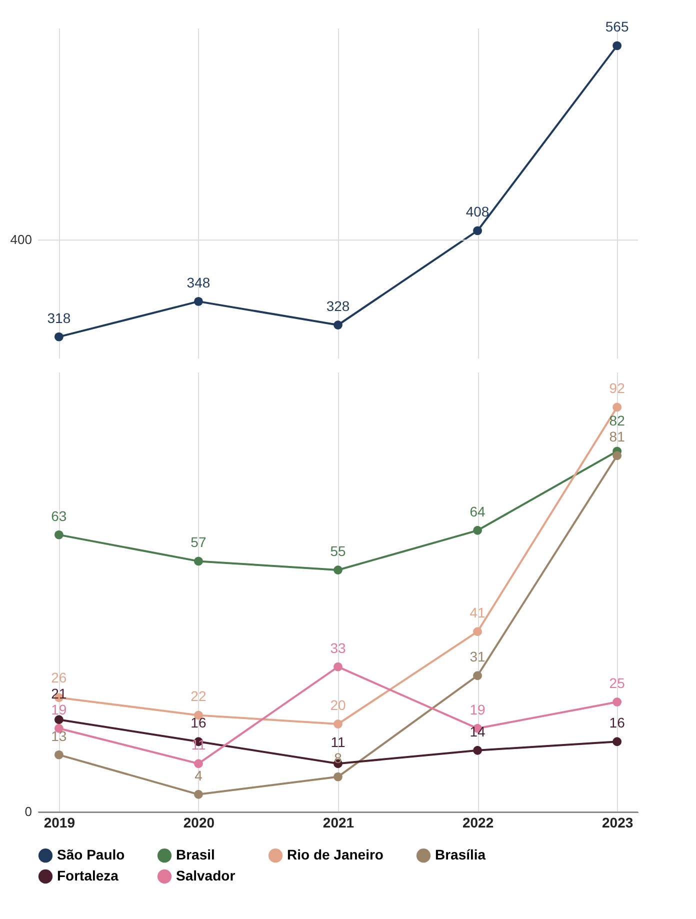  Describe the element at coordinates (460, 854) in the screenshot. I see `legend-label: Brasília` at that location.